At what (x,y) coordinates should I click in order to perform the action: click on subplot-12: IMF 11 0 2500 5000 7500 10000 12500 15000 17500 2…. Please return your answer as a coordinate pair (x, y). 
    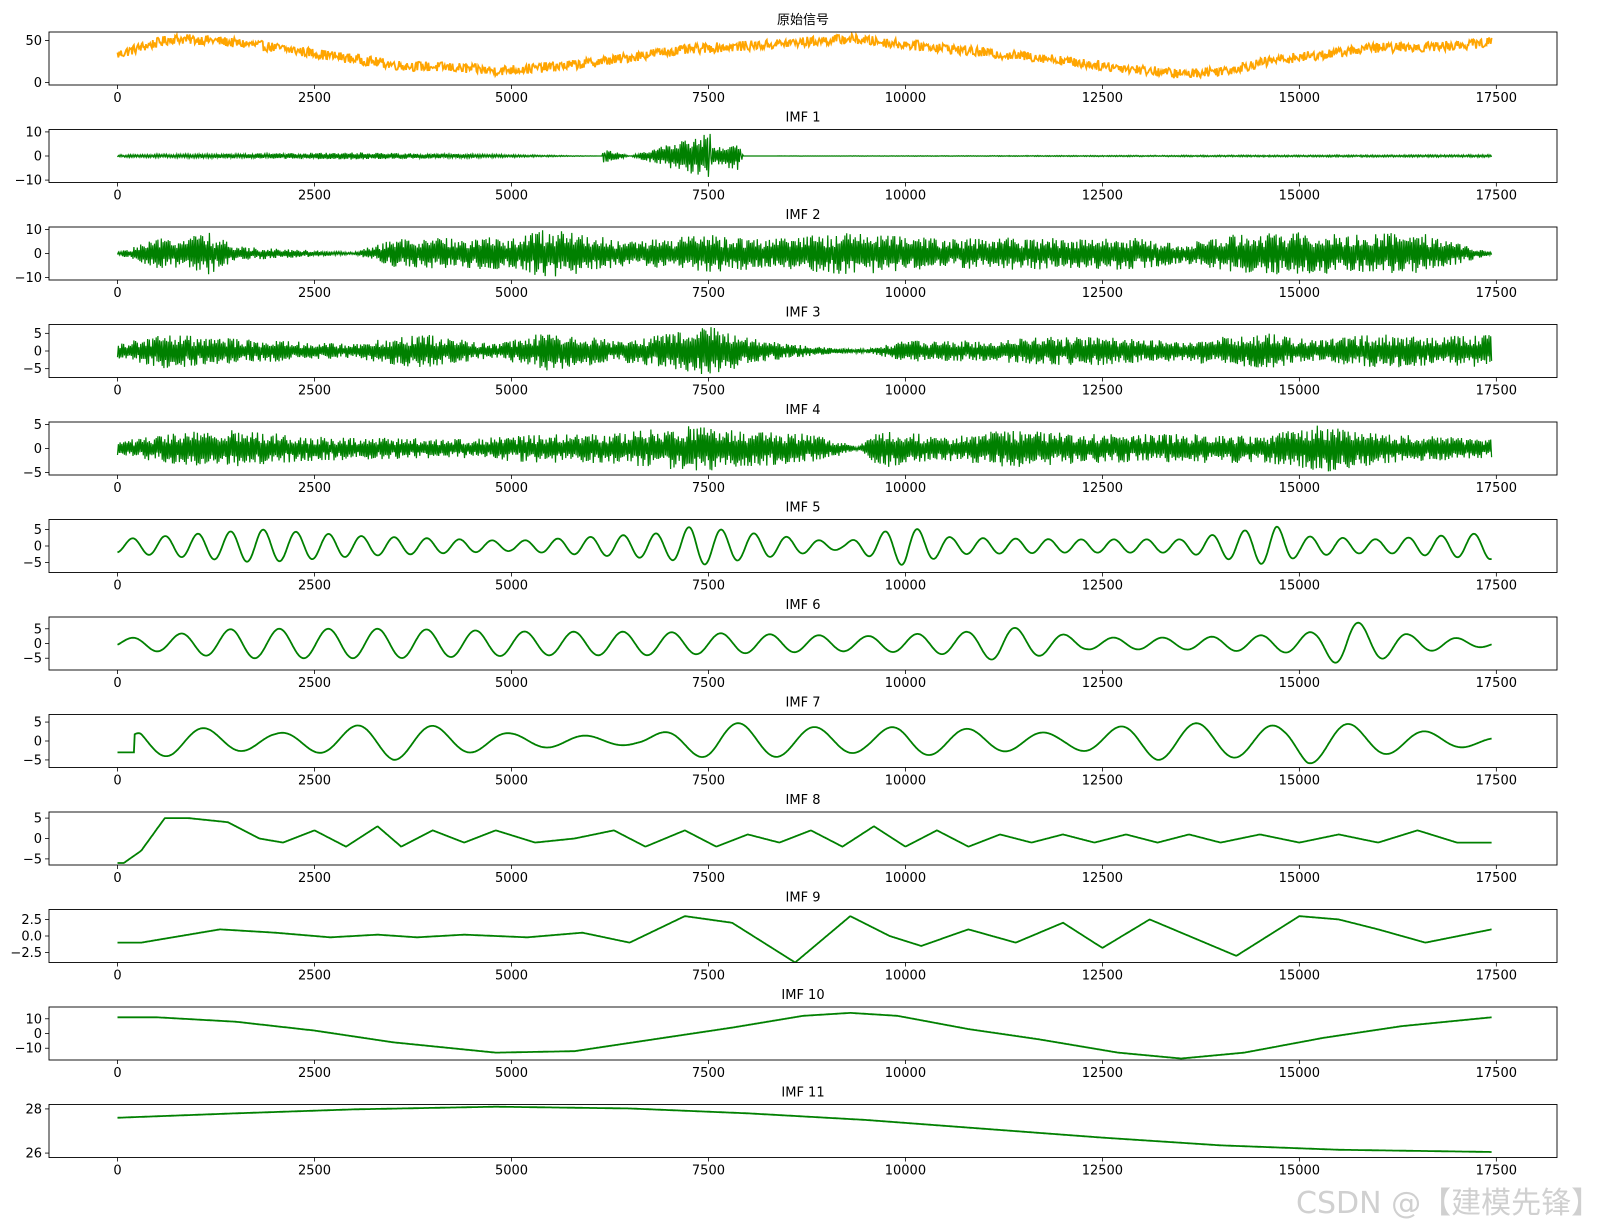
    Looking at the image, I should click on (791, 1132).